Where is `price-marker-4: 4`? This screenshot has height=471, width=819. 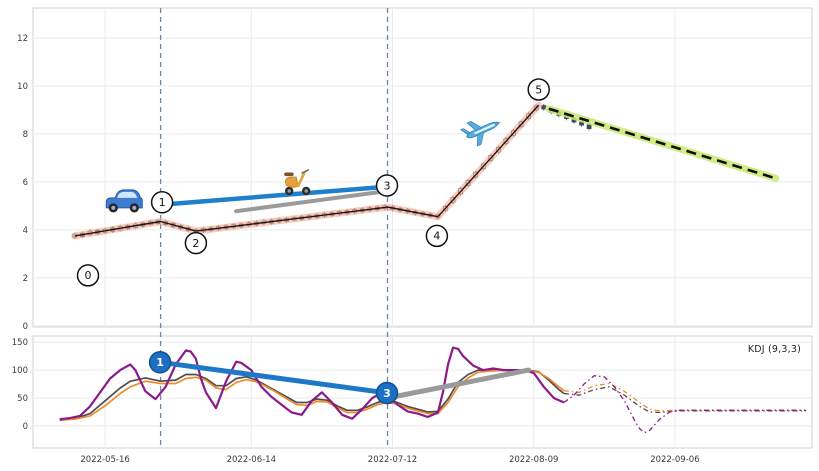
price-marker-4: 4 is located at coordinates (437, 236).